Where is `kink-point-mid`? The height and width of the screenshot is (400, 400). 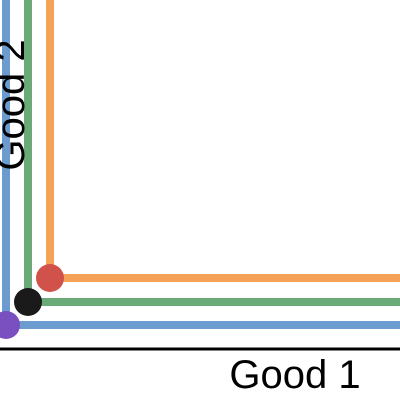 kink-point-mid is located at coordinates (28, 302).